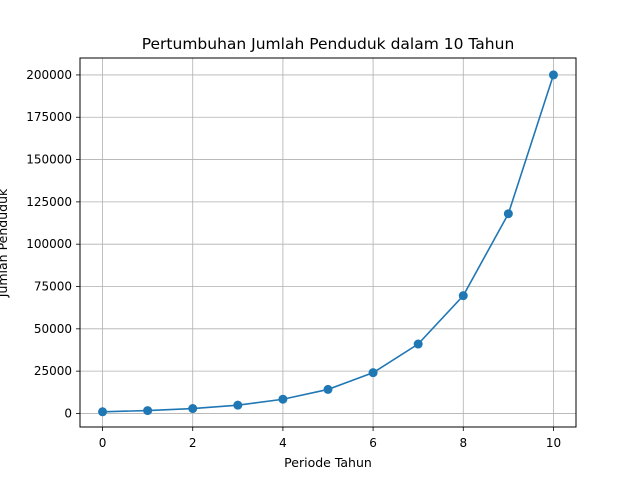 Image resolution: width=640 pixels, height=480 pixels. I want to click on y-axis-label: Jumlah Penduduk, so click(5, 243).